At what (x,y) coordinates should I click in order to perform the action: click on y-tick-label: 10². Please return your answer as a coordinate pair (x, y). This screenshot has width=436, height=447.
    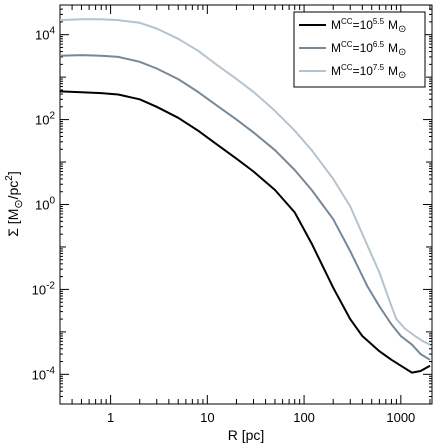
    Looking at the image, I should click on (45, 119).